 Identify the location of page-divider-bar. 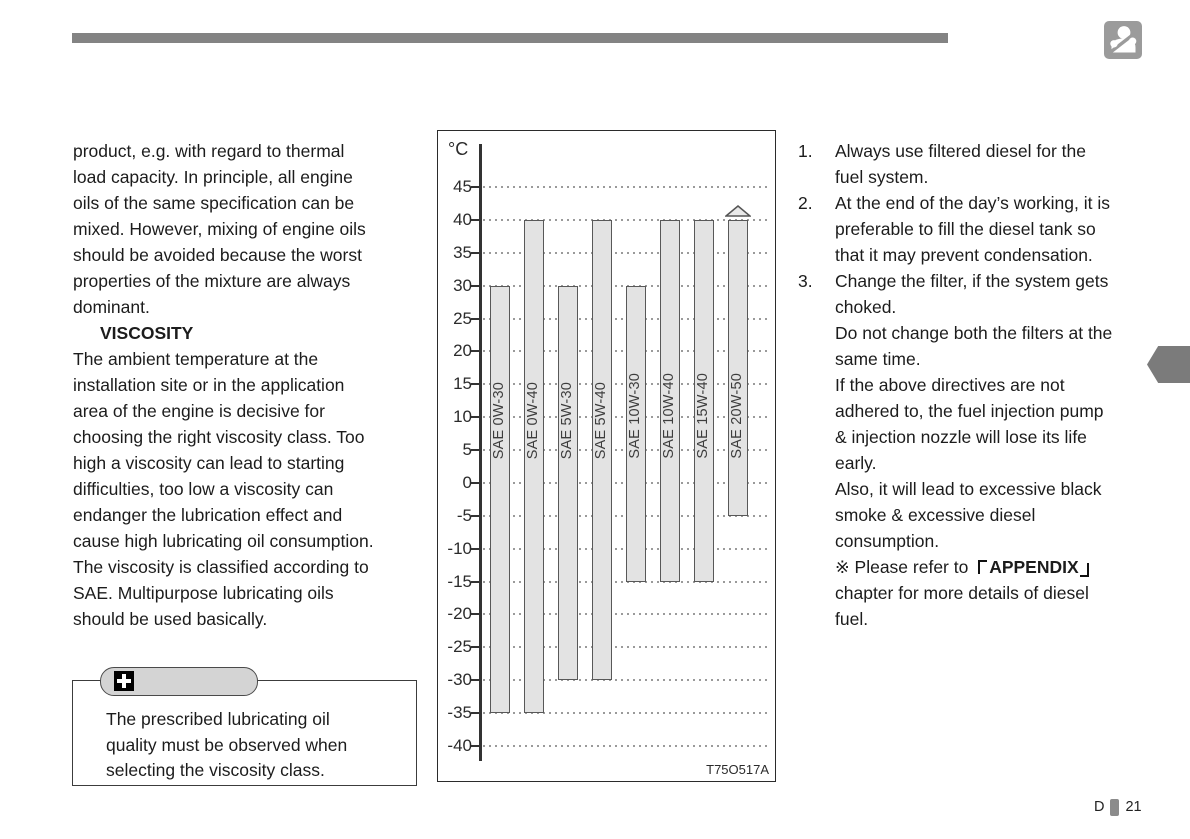
(1115, 807).